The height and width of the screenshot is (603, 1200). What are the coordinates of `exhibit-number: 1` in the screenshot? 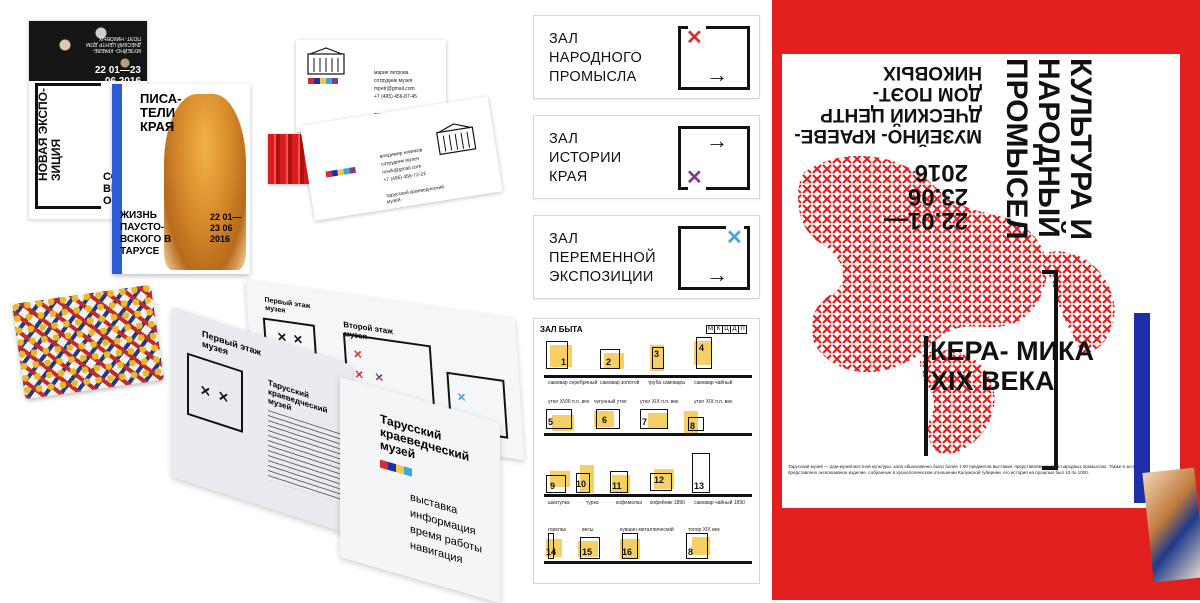 It's located at (564, 362).